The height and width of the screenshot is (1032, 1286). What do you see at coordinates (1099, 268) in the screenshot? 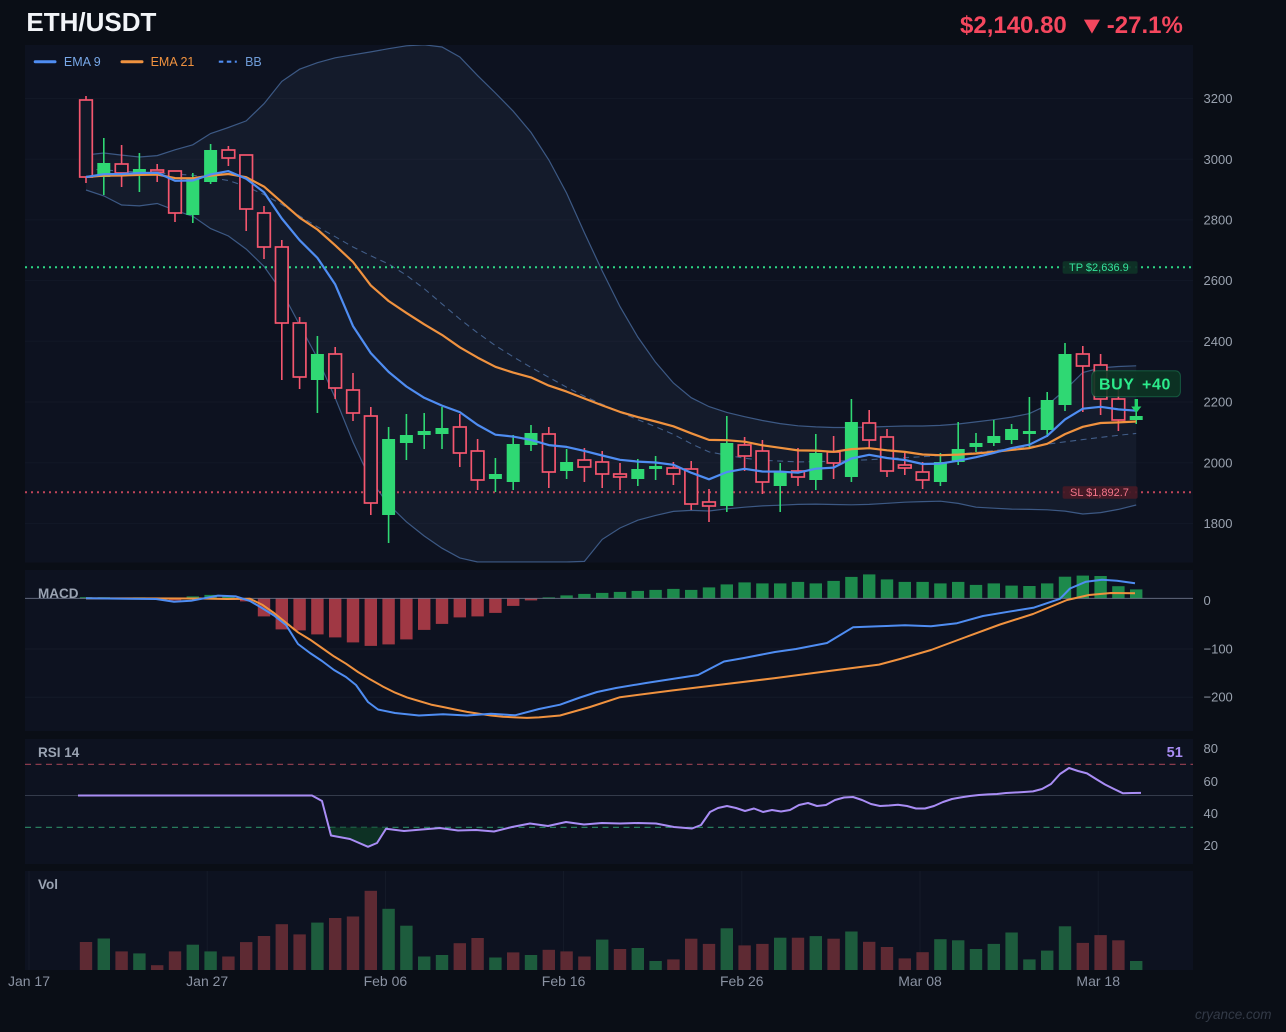
I see `svg-text: TP $2,636.9` at bounding box center [1099, 268].